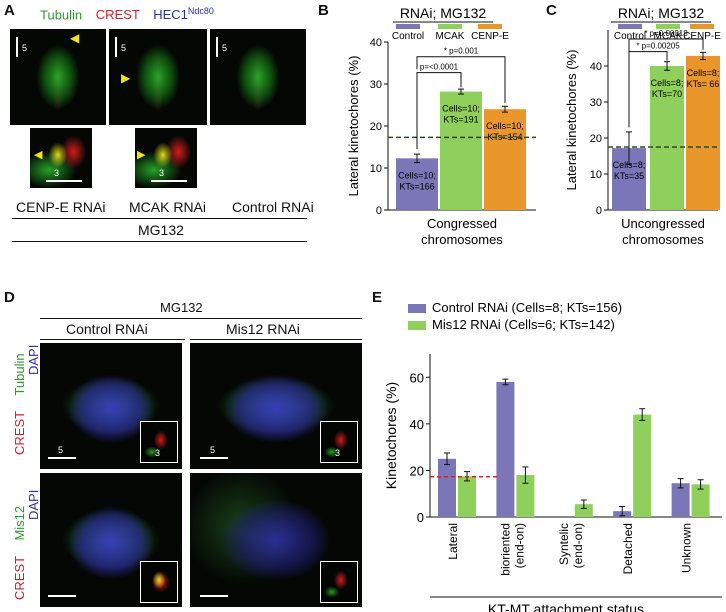 The width and height of the screenshot is (726, 612). Describe the element at coordinates (661, 13) in the screenshot. I see `chart-title: RNAi; MG132` at that location.